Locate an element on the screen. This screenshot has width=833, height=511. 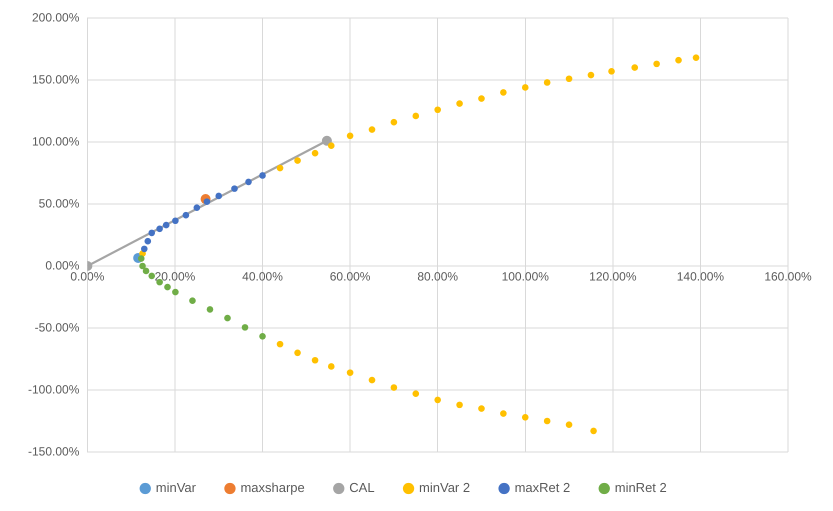
y-tick-label: 150.00% is located at coordinates (56, 79).